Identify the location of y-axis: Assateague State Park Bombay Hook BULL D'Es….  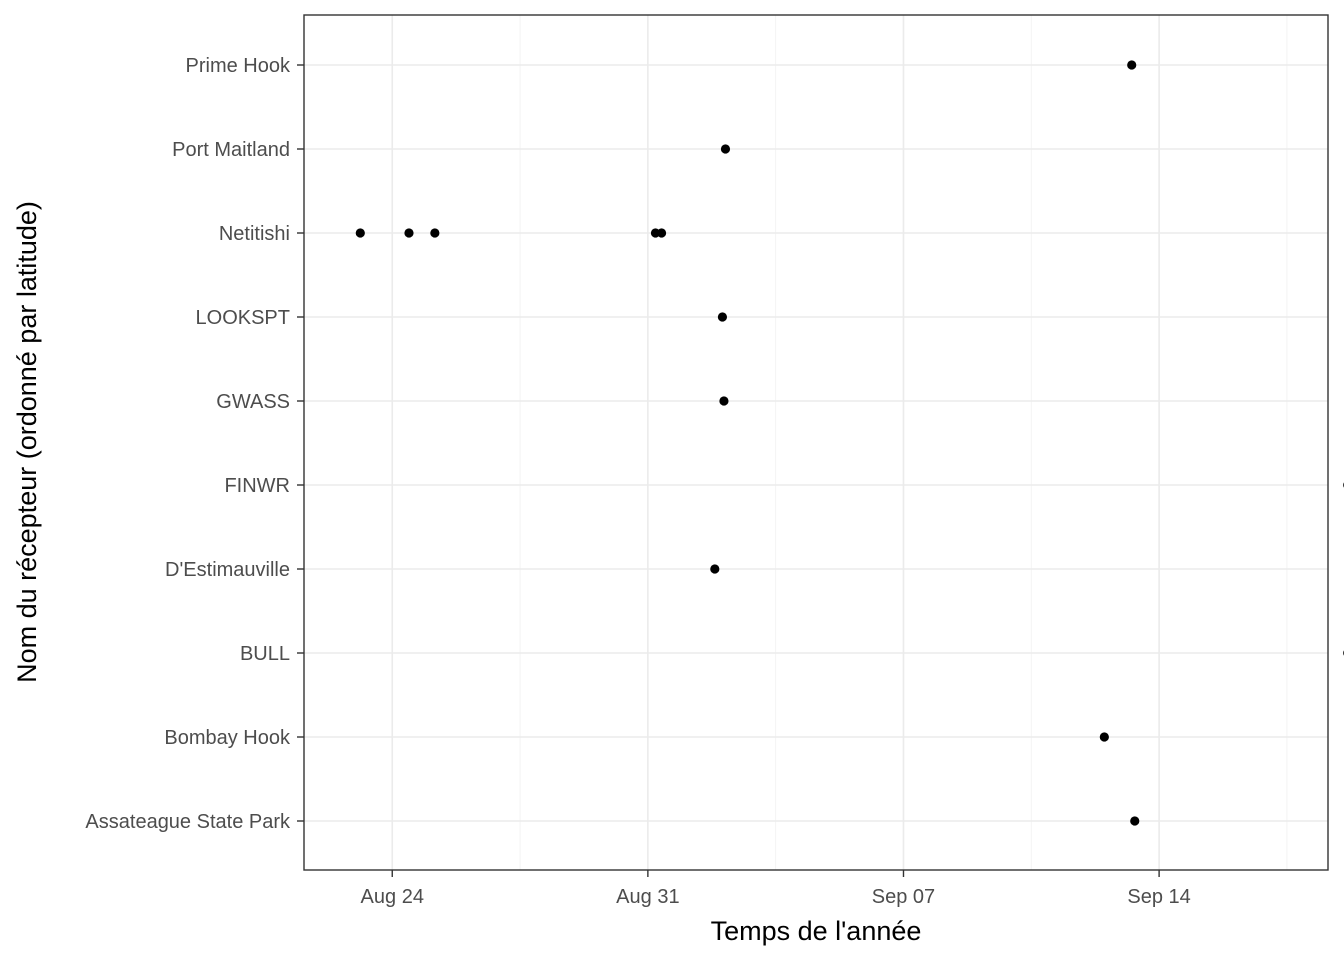
(194, 444).